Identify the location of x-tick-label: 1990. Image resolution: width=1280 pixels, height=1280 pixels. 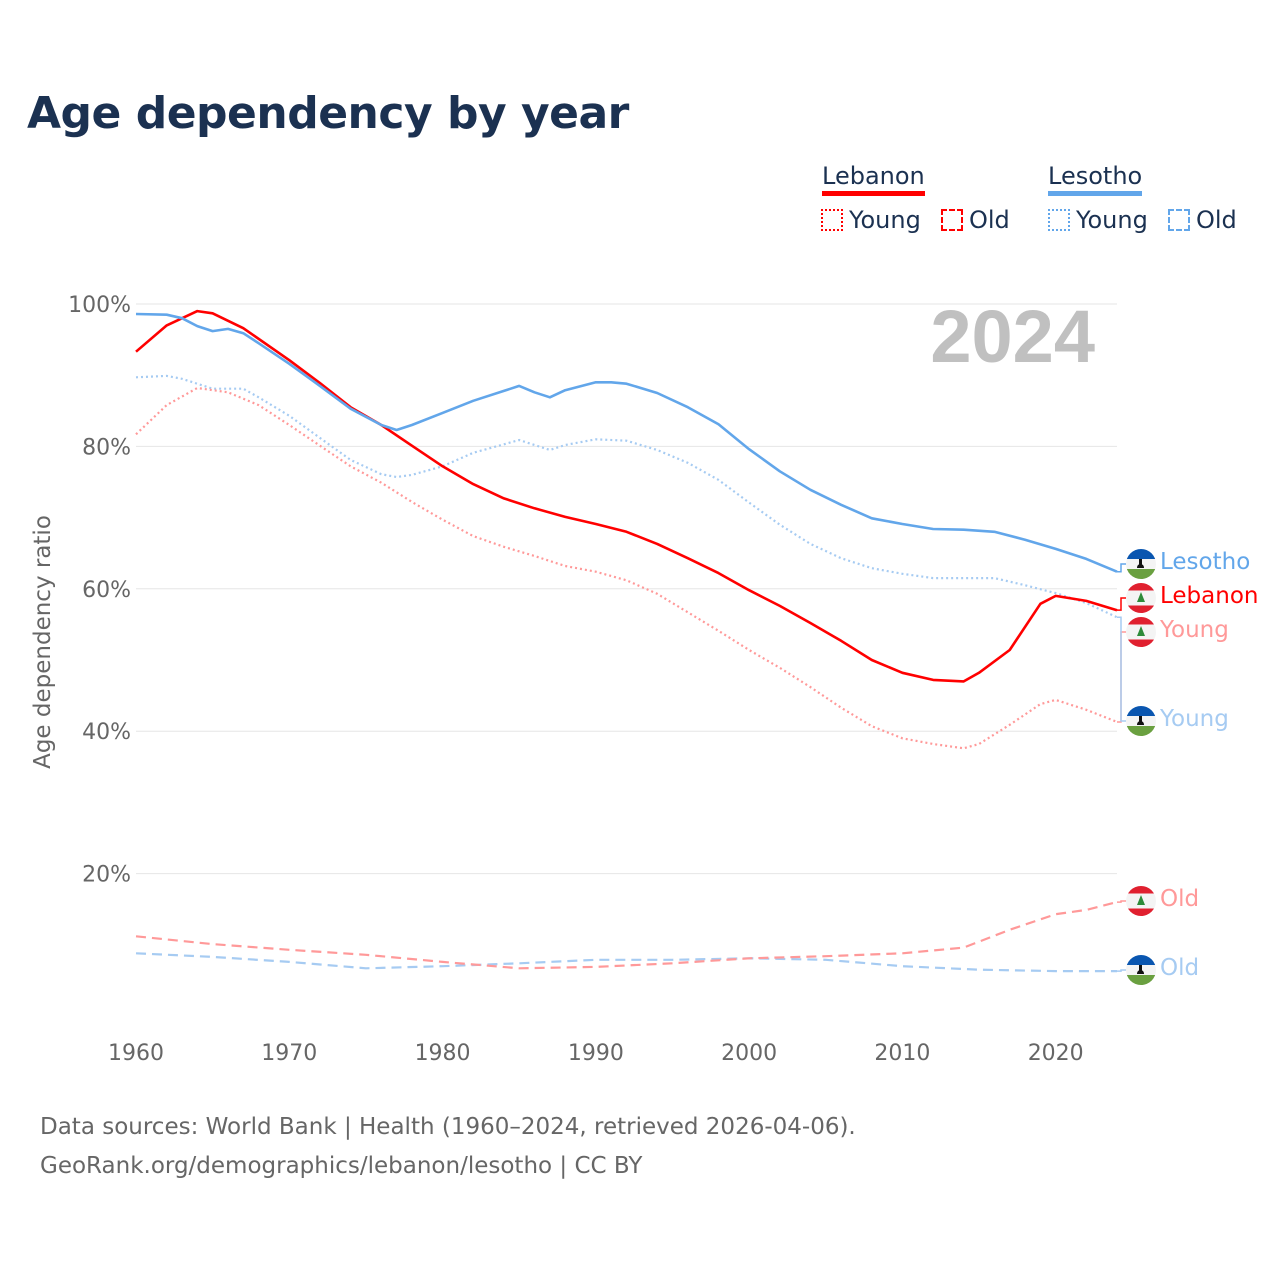
(596, 1053).